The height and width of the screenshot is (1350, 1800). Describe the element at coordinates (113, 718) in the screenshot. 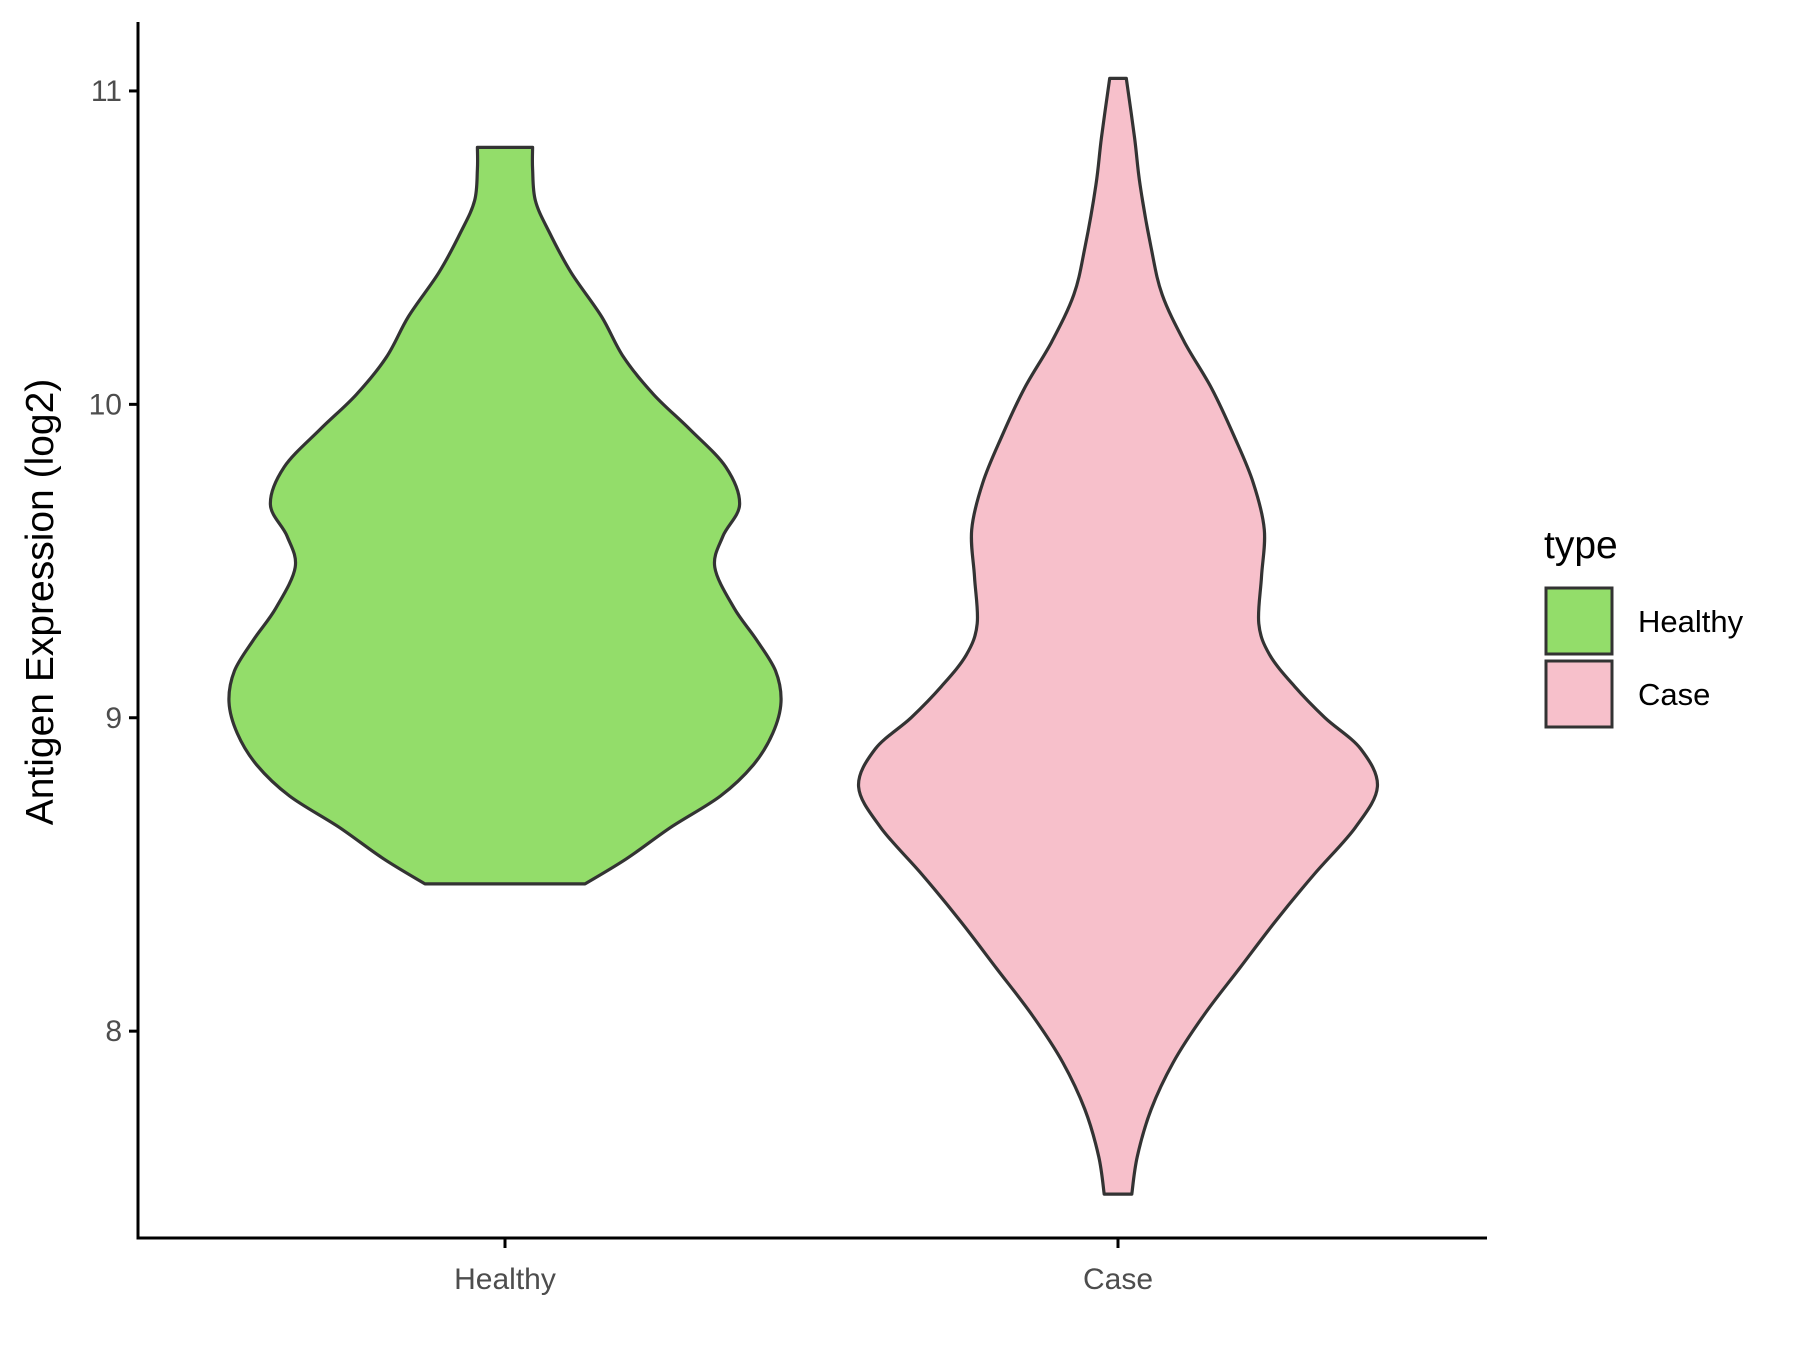

I see `y-tick-label: 9` at that location.